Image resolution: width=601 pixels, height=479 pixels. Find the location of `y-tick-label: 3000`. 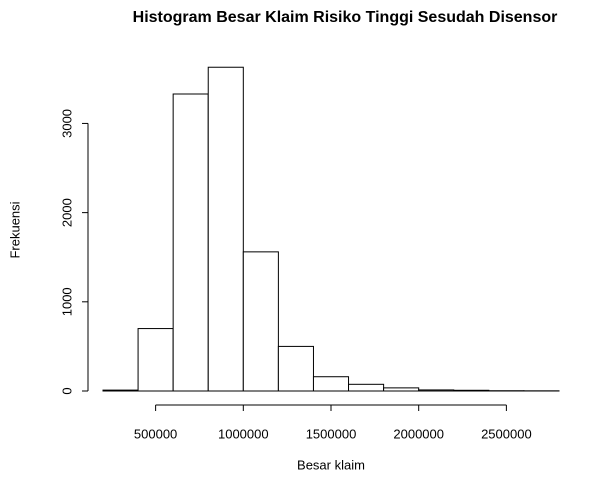

y-tick-label: 3000 is located at coordinates (66, 123).